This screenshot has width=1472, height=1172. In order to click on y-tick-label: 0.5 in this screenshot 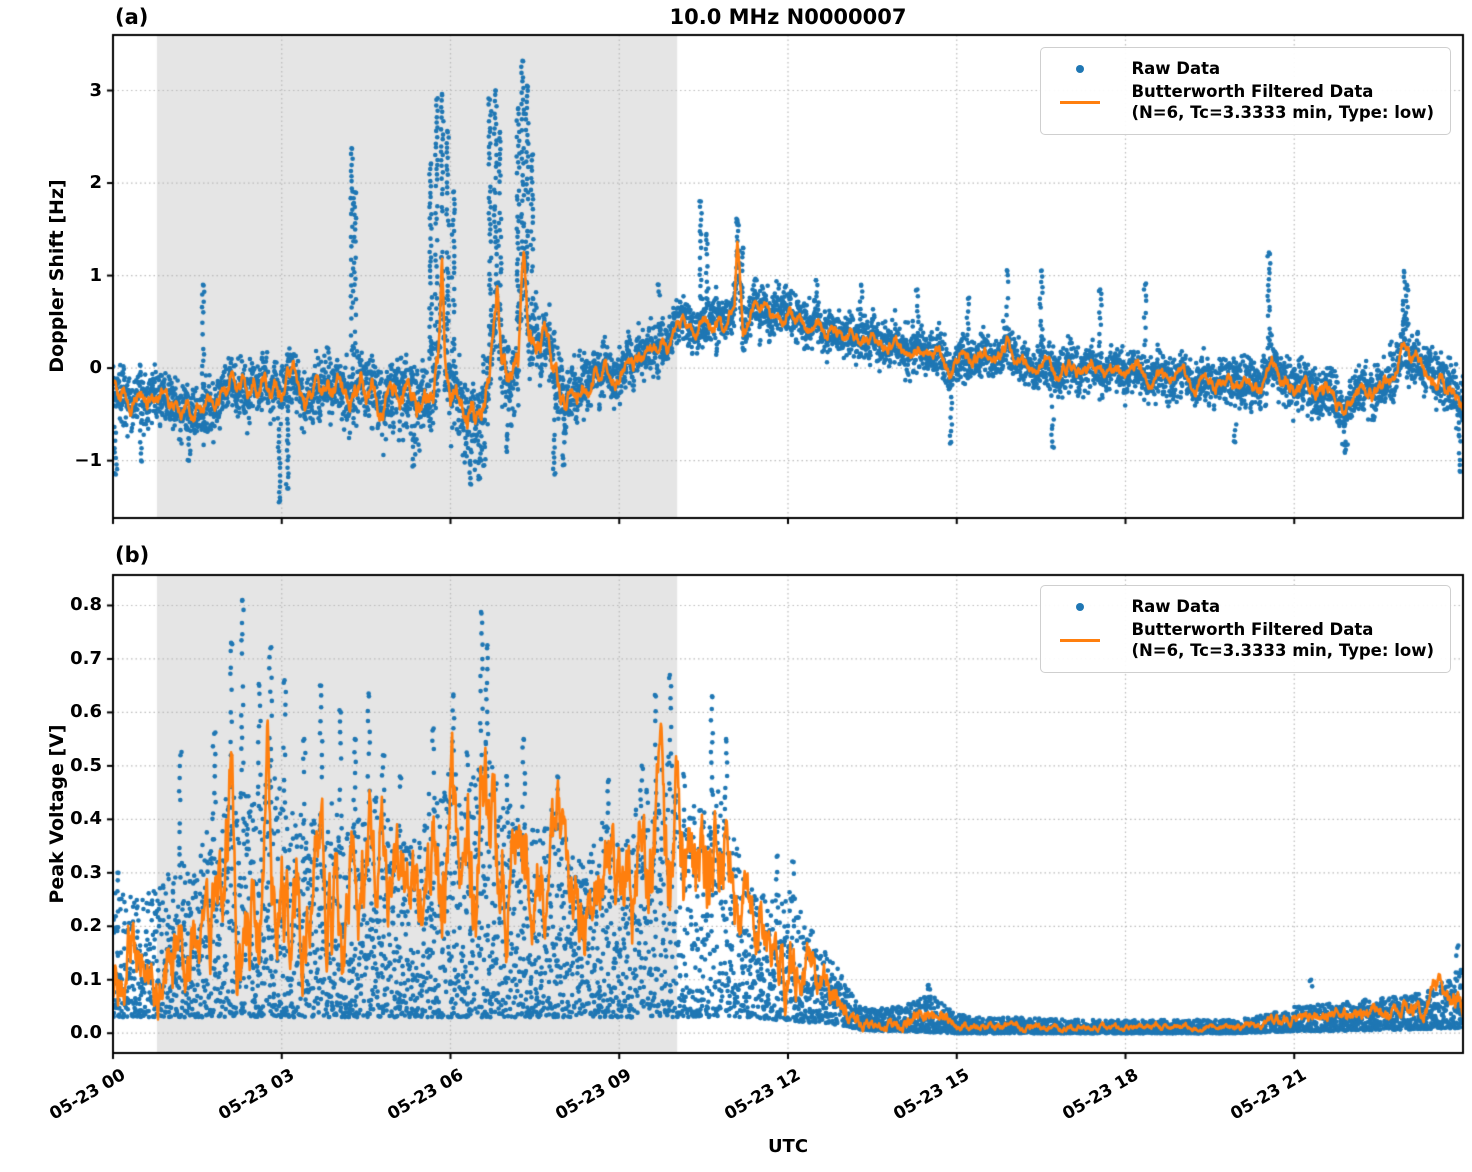, I will do `click(86, 765)`.